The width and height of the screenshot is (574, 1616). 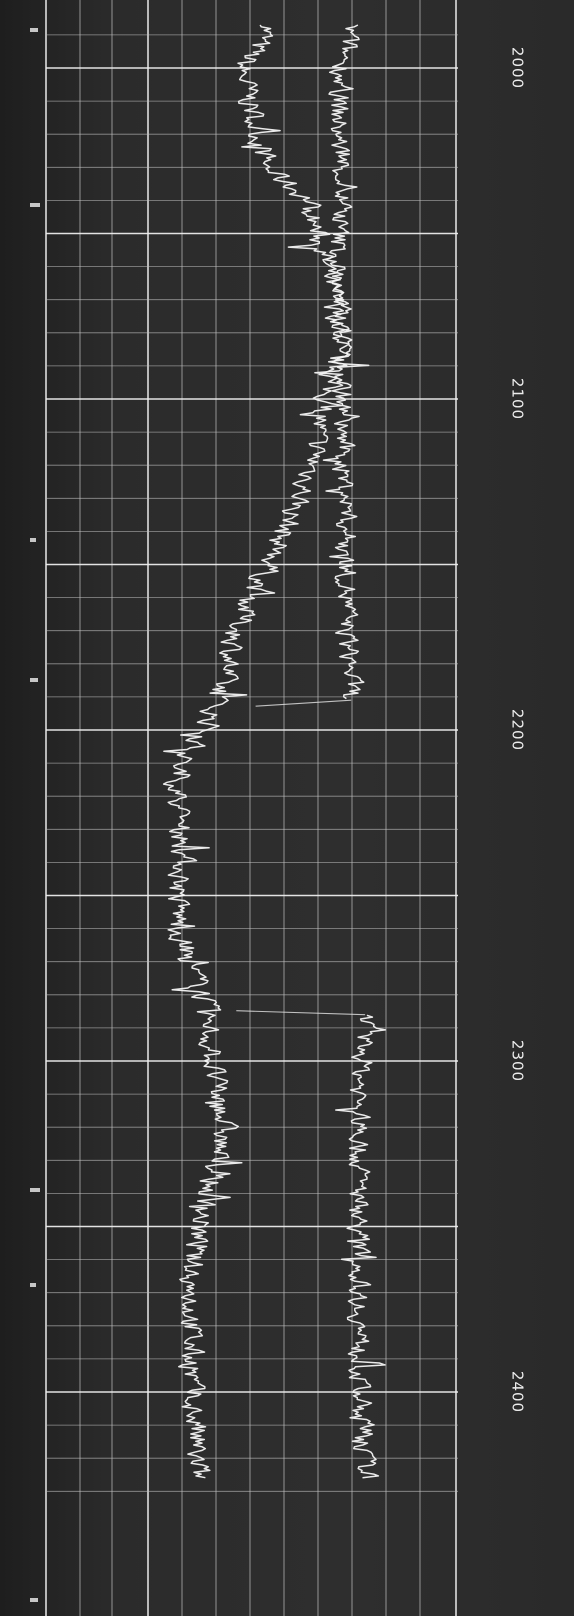 I want to click on tick-label-layer: 2000 2100 2200 2300 2400, so click(x=518, y=730).